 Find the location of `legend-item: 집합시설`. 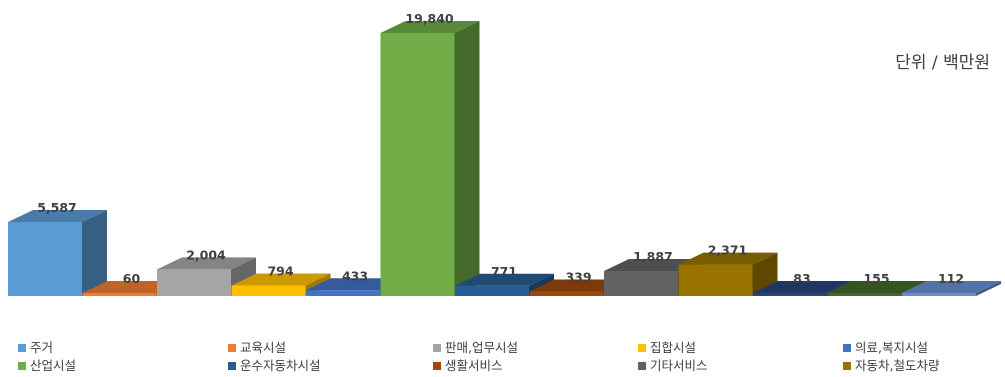

legend-item: 집합시설 is located at coordinates (667, 347).